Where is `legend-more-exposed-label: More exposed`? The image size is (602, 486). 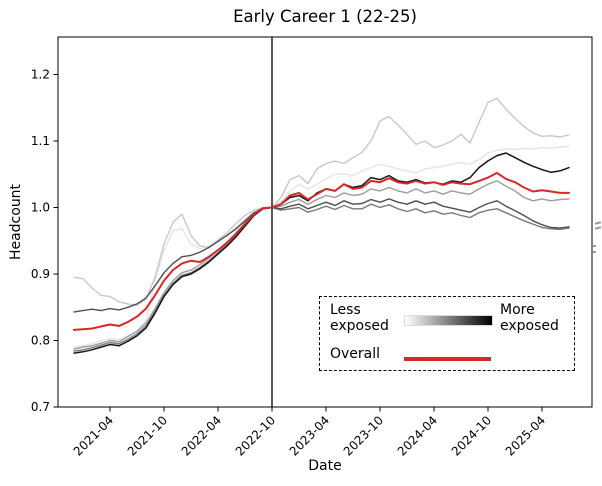
legend-more-exposed-label: More exposed is located at coordinates (529, 318).